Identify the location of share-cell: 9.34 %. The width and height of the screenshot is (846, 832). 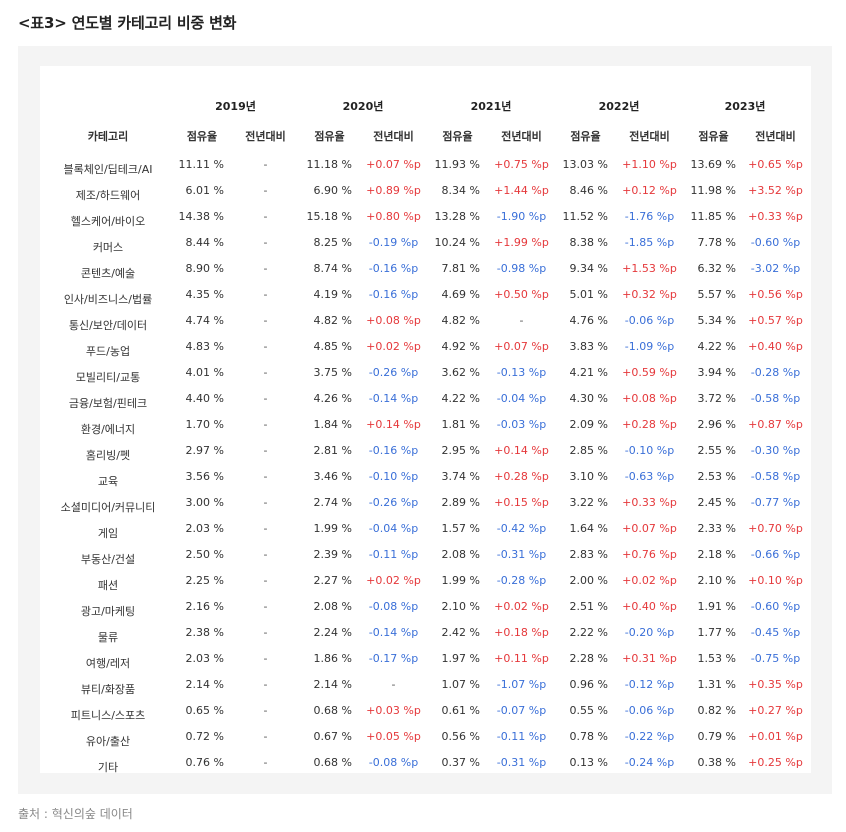
(588, 268).